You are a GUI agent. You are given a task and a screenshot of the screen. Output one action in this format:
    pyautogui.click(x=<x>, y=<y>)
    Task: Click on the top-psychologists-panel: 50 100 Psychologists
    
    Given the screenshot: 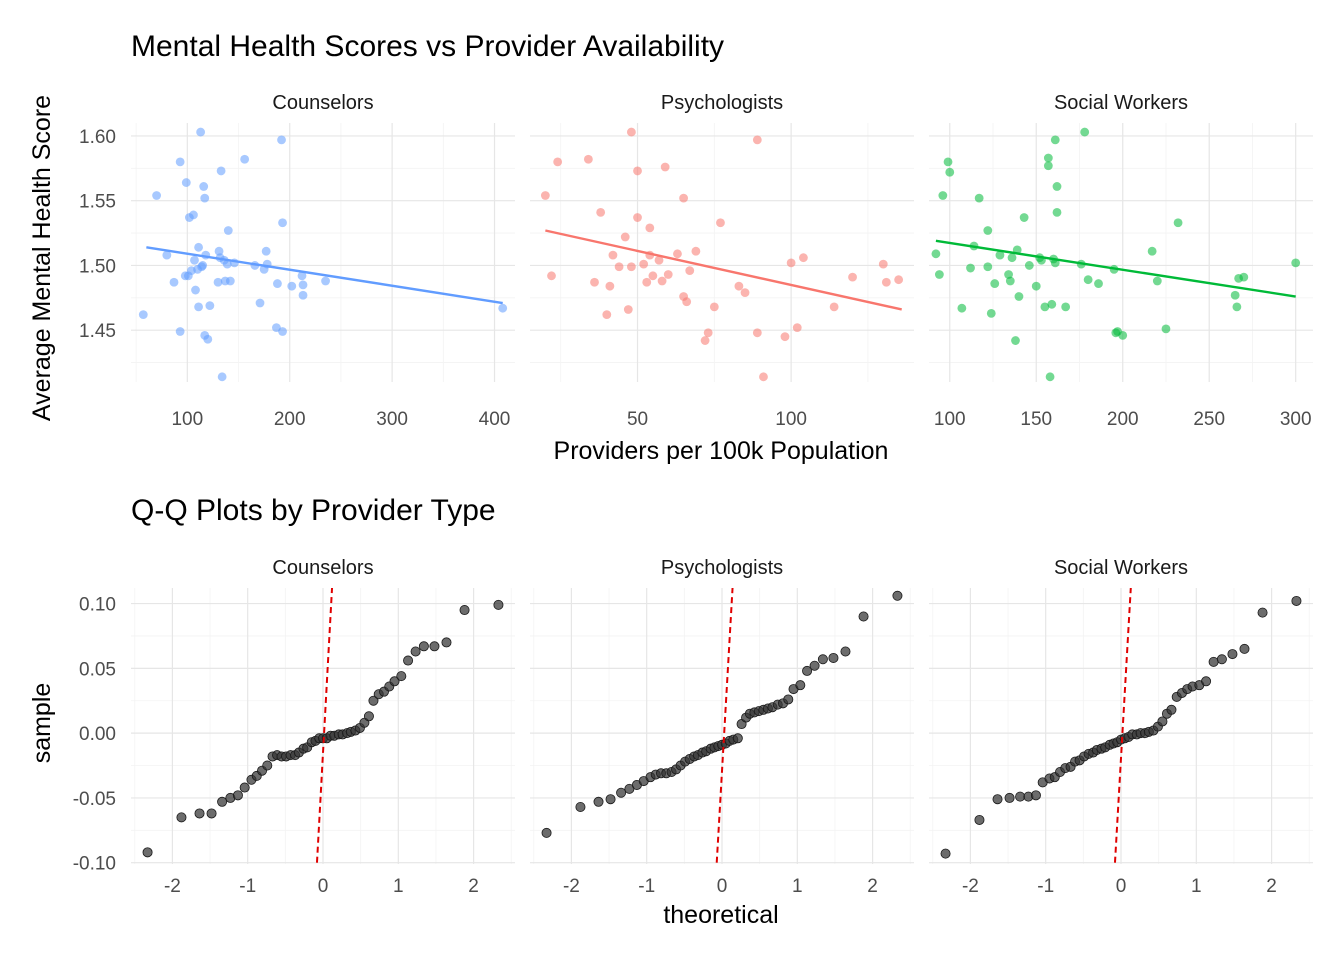 What is the action you would take?
    pyautogui.click(x=722, y=261)
    